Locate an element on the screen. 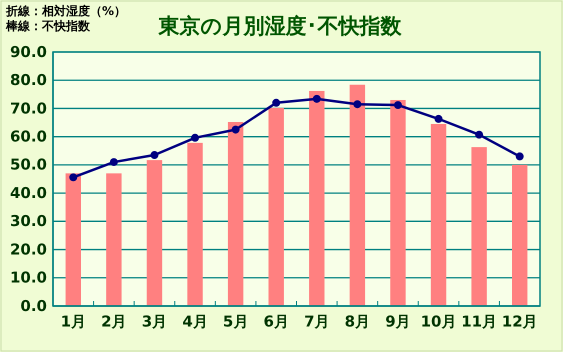  x-tick-label: 7月 is located at coordinates (317, 321).